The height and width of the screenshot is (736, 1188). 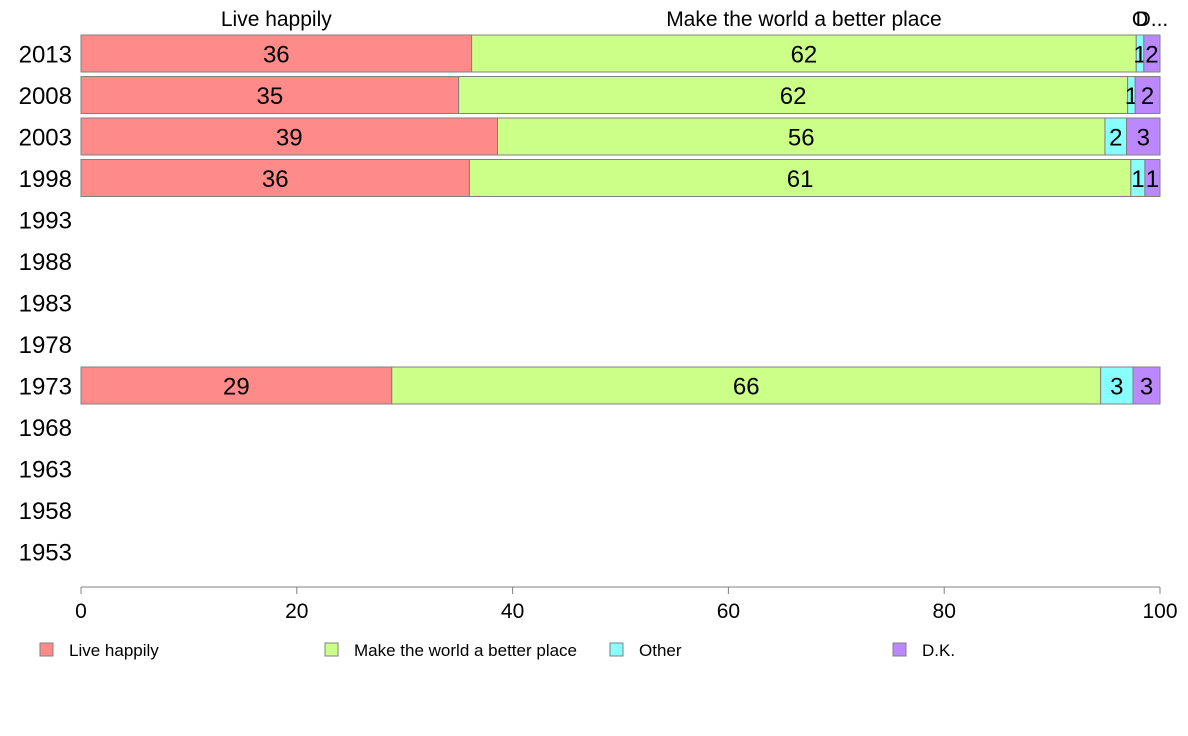 What do you see at coordinates (45, 262) in the screenshot?
I see `year-label: 1988` at bounding box center [45, 262].